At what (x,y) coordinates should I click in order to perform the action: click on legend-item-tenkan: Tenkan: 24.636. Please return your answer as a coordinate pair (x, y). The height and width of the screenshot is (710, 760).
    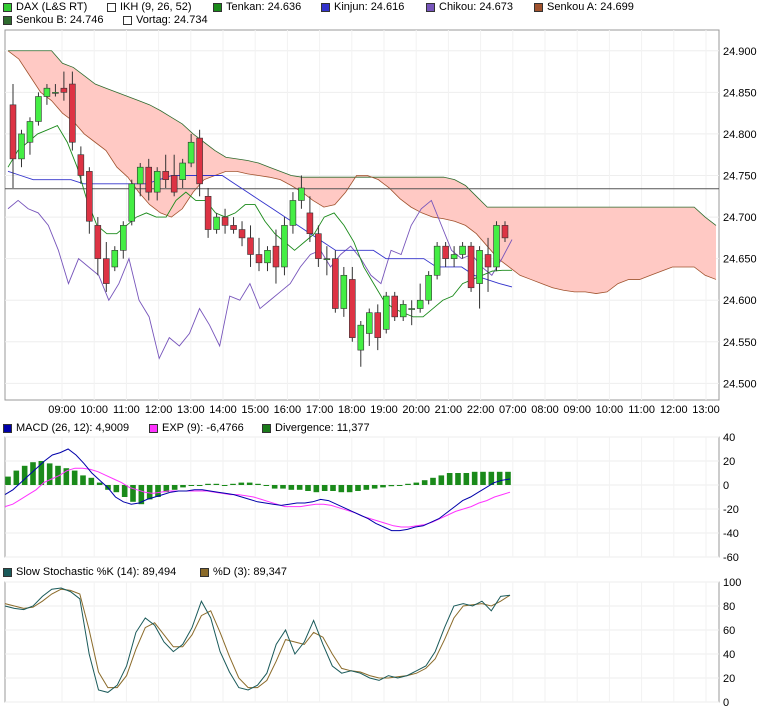
    Looking at the image, I should click on (257, 7).